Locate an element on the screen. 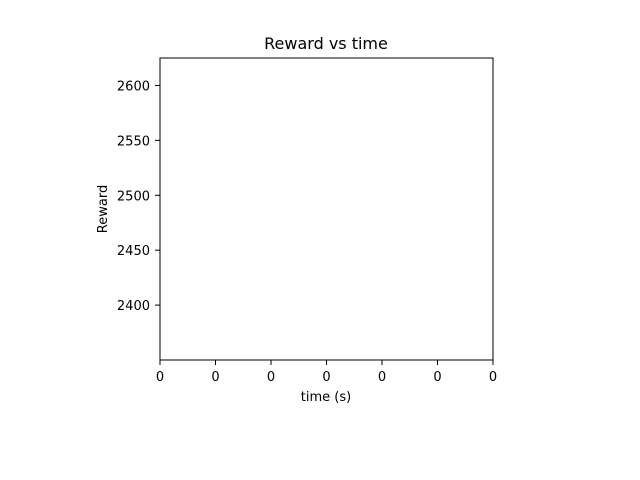 Image resolution: width=640 pixels, height=480 pixels. chart-title: Reward vs time is located at coordinates (326, 43).